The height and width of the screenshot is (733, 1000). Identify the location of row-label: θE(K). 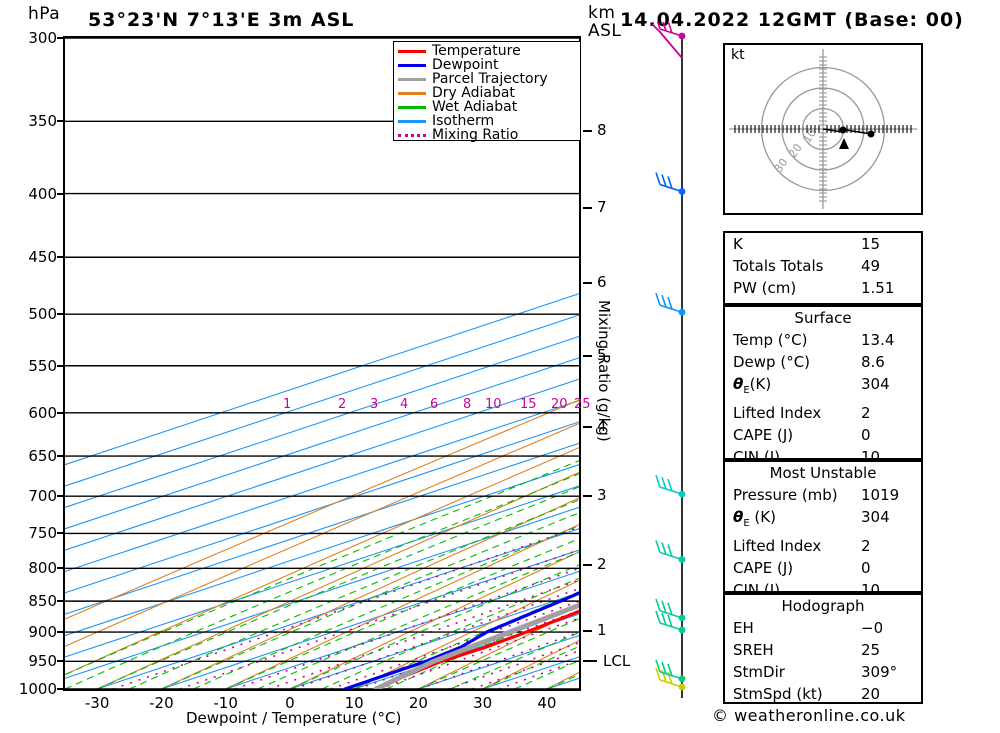
(752, 385).